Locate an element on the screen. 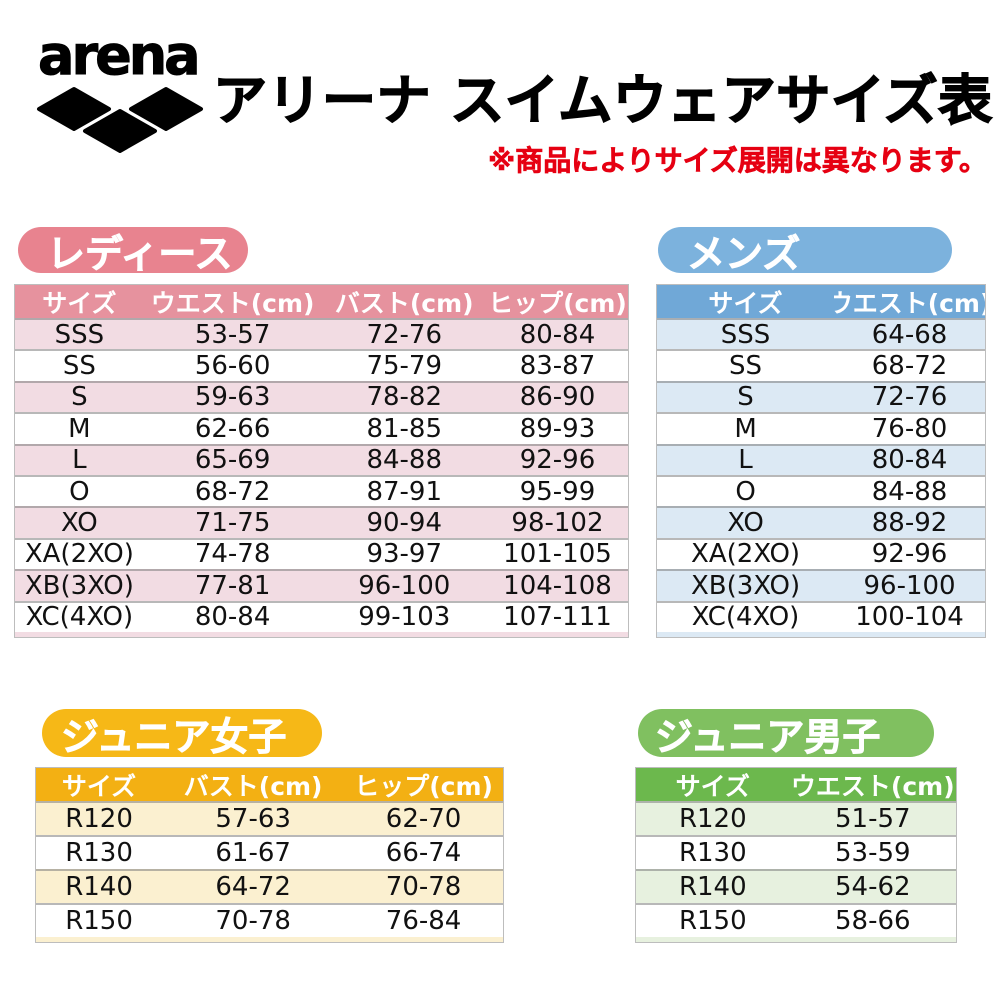  table-row: R120 51-57 is located at coordinates (796, 818).